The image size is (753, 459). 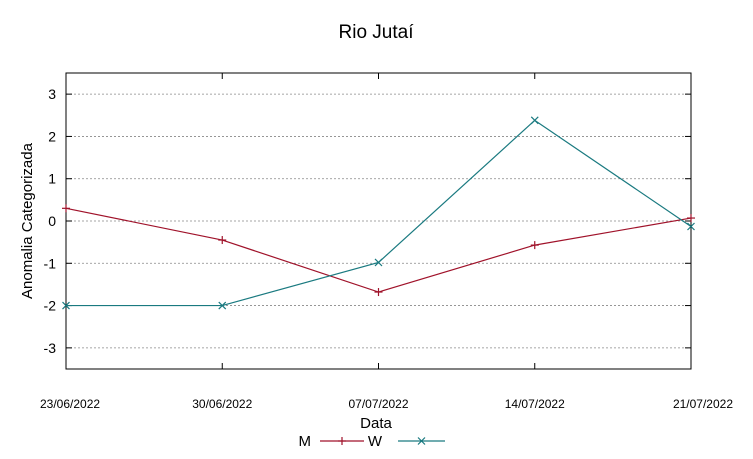 I want to click on chart-title: Rio Jutaí, so click(x=377, y=32).